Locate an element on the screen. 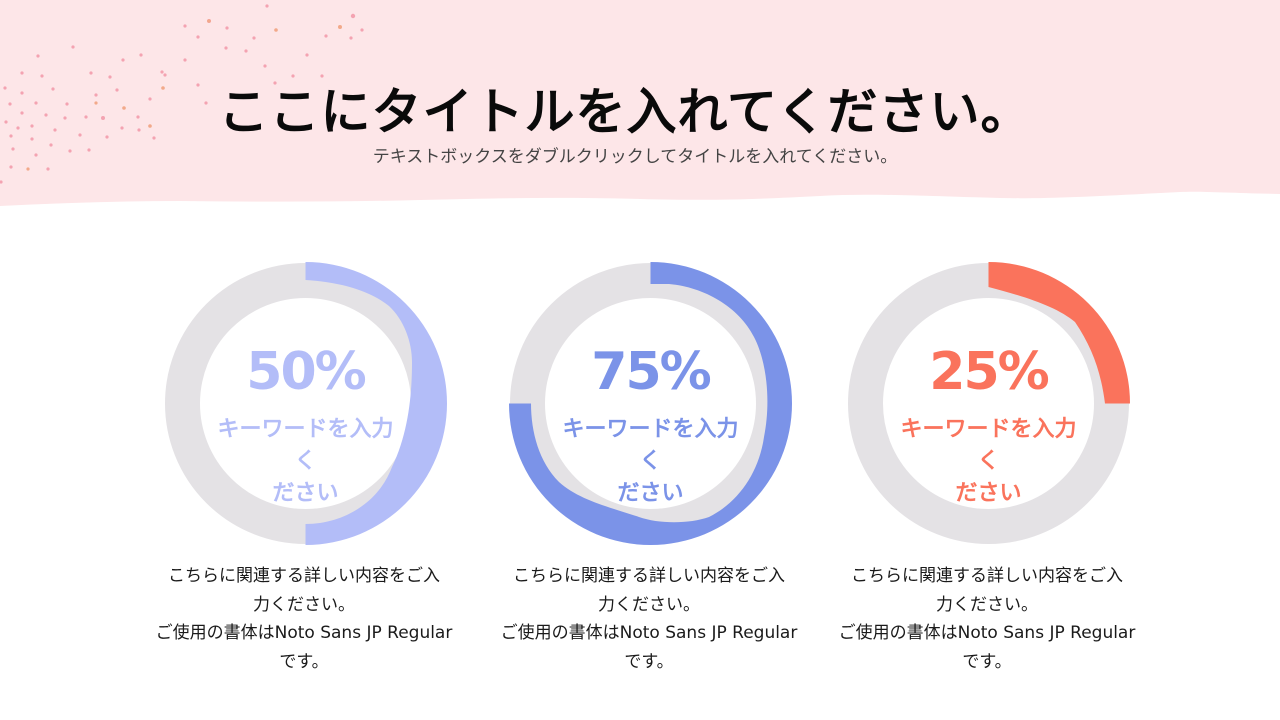 The image size is (1280, 720). percent-value: 50% is located at coordinates (306, 372).